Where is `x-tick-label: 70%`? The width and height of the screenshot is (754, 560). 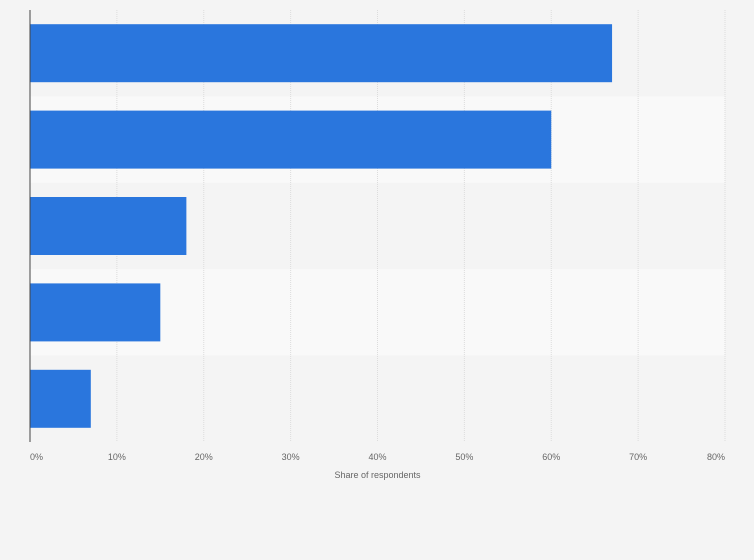
x-tick-label: 70% is located at coordinates (638, 457).